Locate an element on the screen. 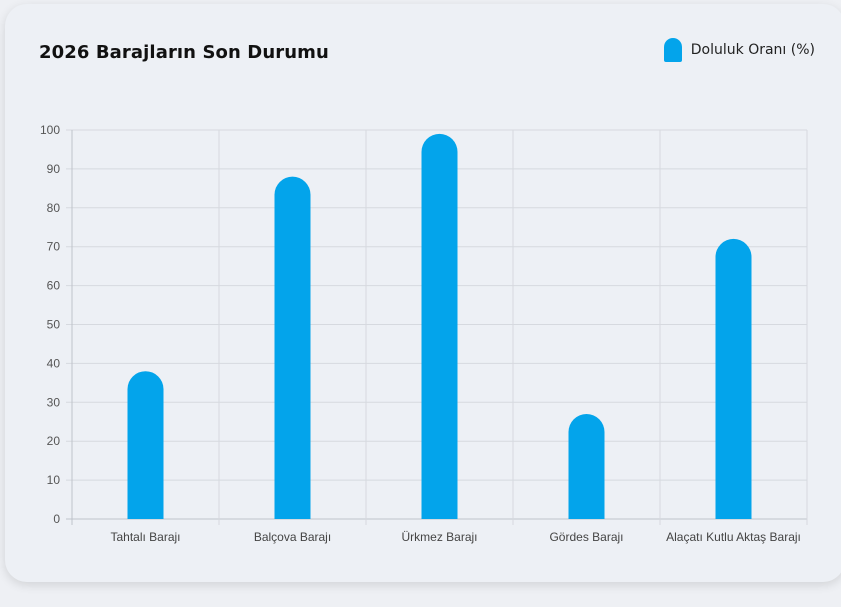 The height and width of the screenshot is (607, 841). y-axis-ticks: 0 10 20 30 40 50 60 70 80 90 100 is located at coordinates (50, 324).